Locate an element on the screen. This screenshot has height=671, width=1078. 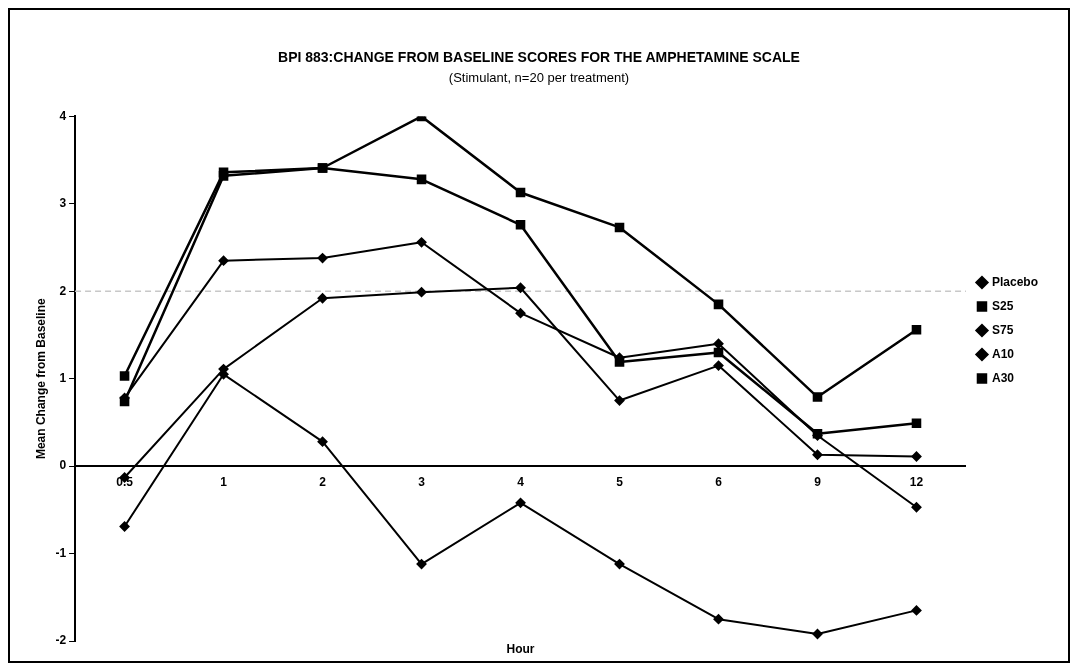
x-tick-label: 12 is located at coordinates (916, 481).